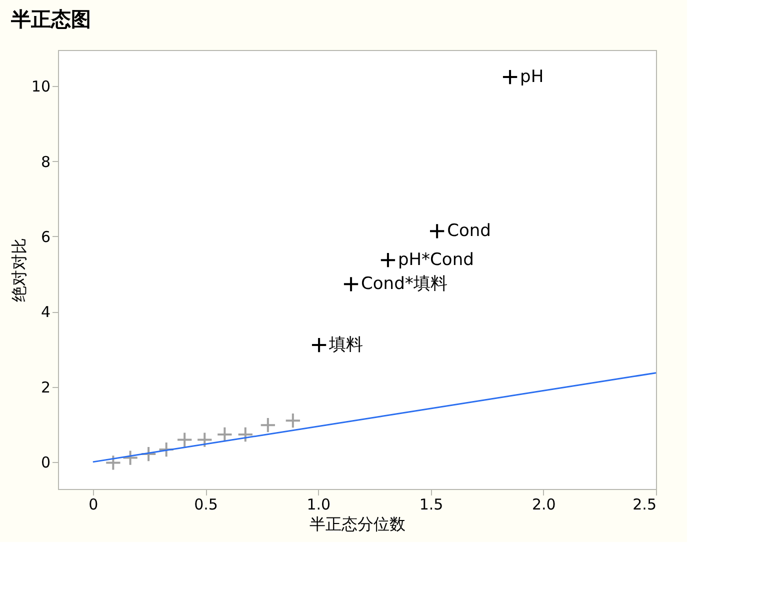  I want to click on annotation: pH*Cond, so click(436, 260).